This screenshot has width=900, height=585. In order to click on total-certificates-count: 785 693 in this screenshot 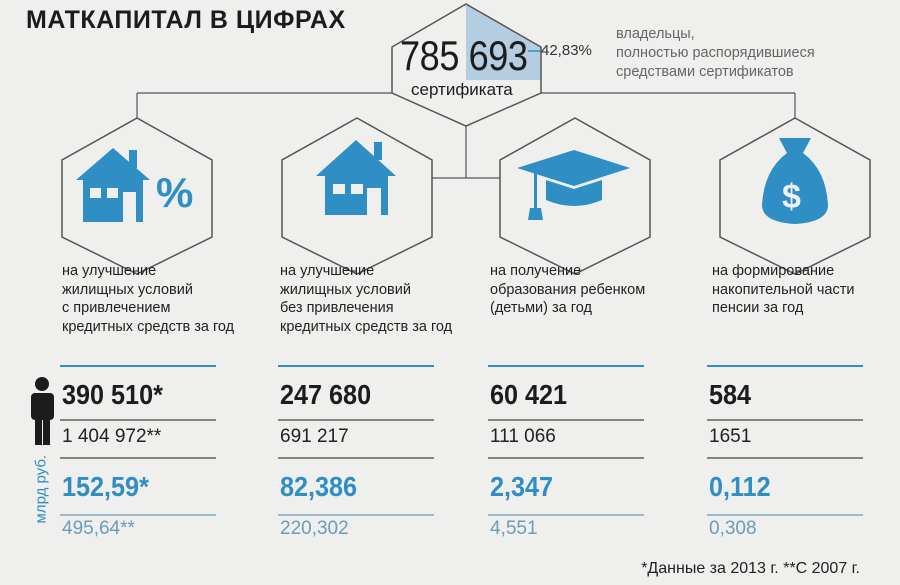, I will do `click(464, 55)`.